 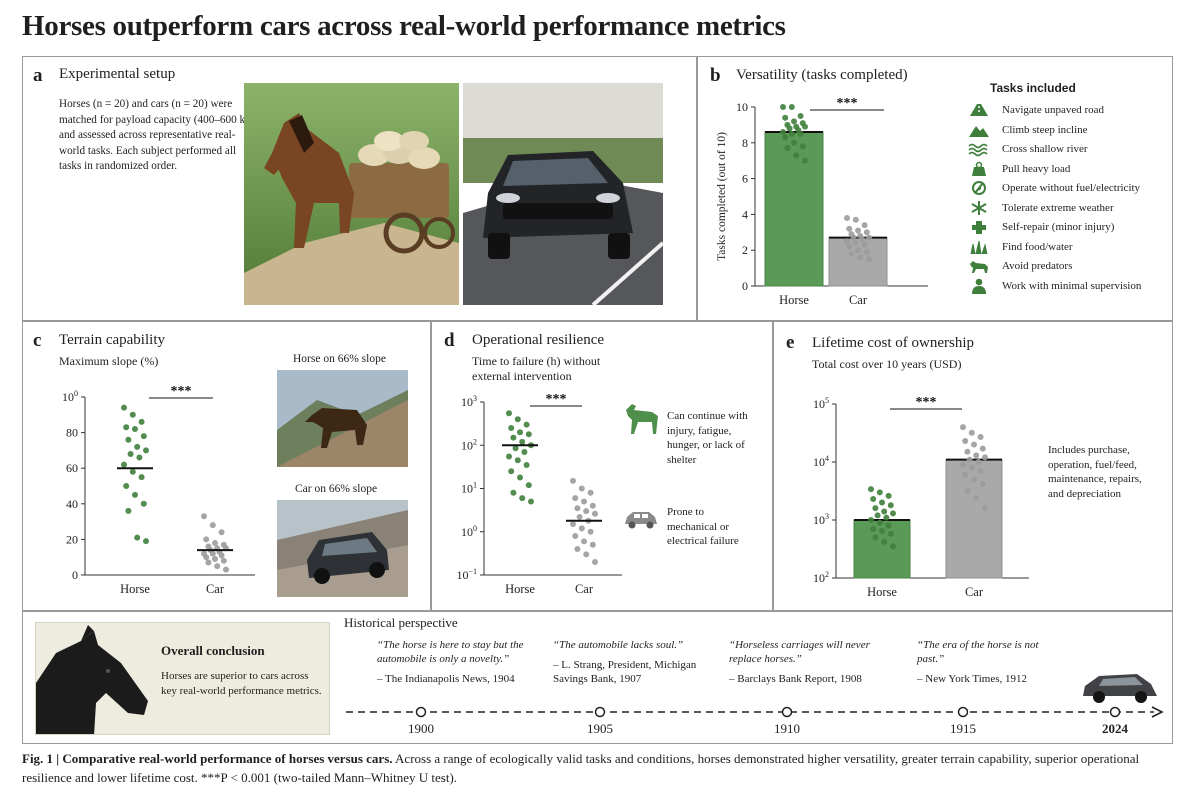 What do you see at coordinates (1036, 168) in the screenshot?
I see `task-label: Pull heavy load` at bounding box center [1036, 168].